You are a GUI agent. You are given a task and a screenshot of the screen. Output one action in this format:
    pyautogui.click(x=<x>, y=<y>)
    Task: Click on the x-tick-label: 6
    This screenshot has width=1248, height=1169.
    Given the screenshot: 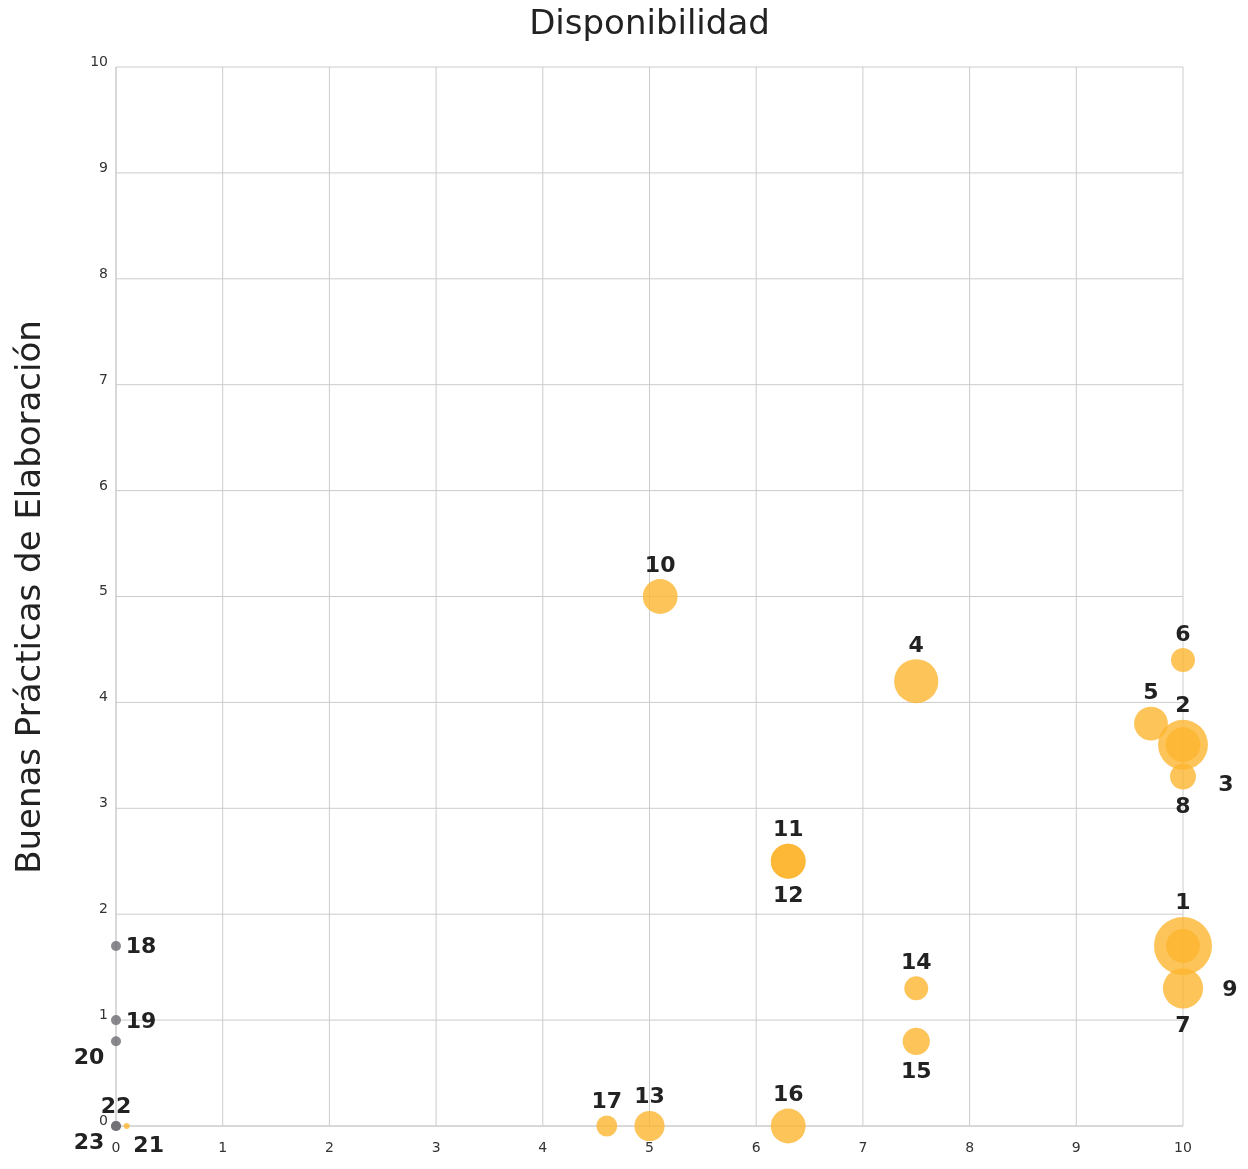 What is the action you would take?
    pyautogui.click(x=756, y=1146)
    